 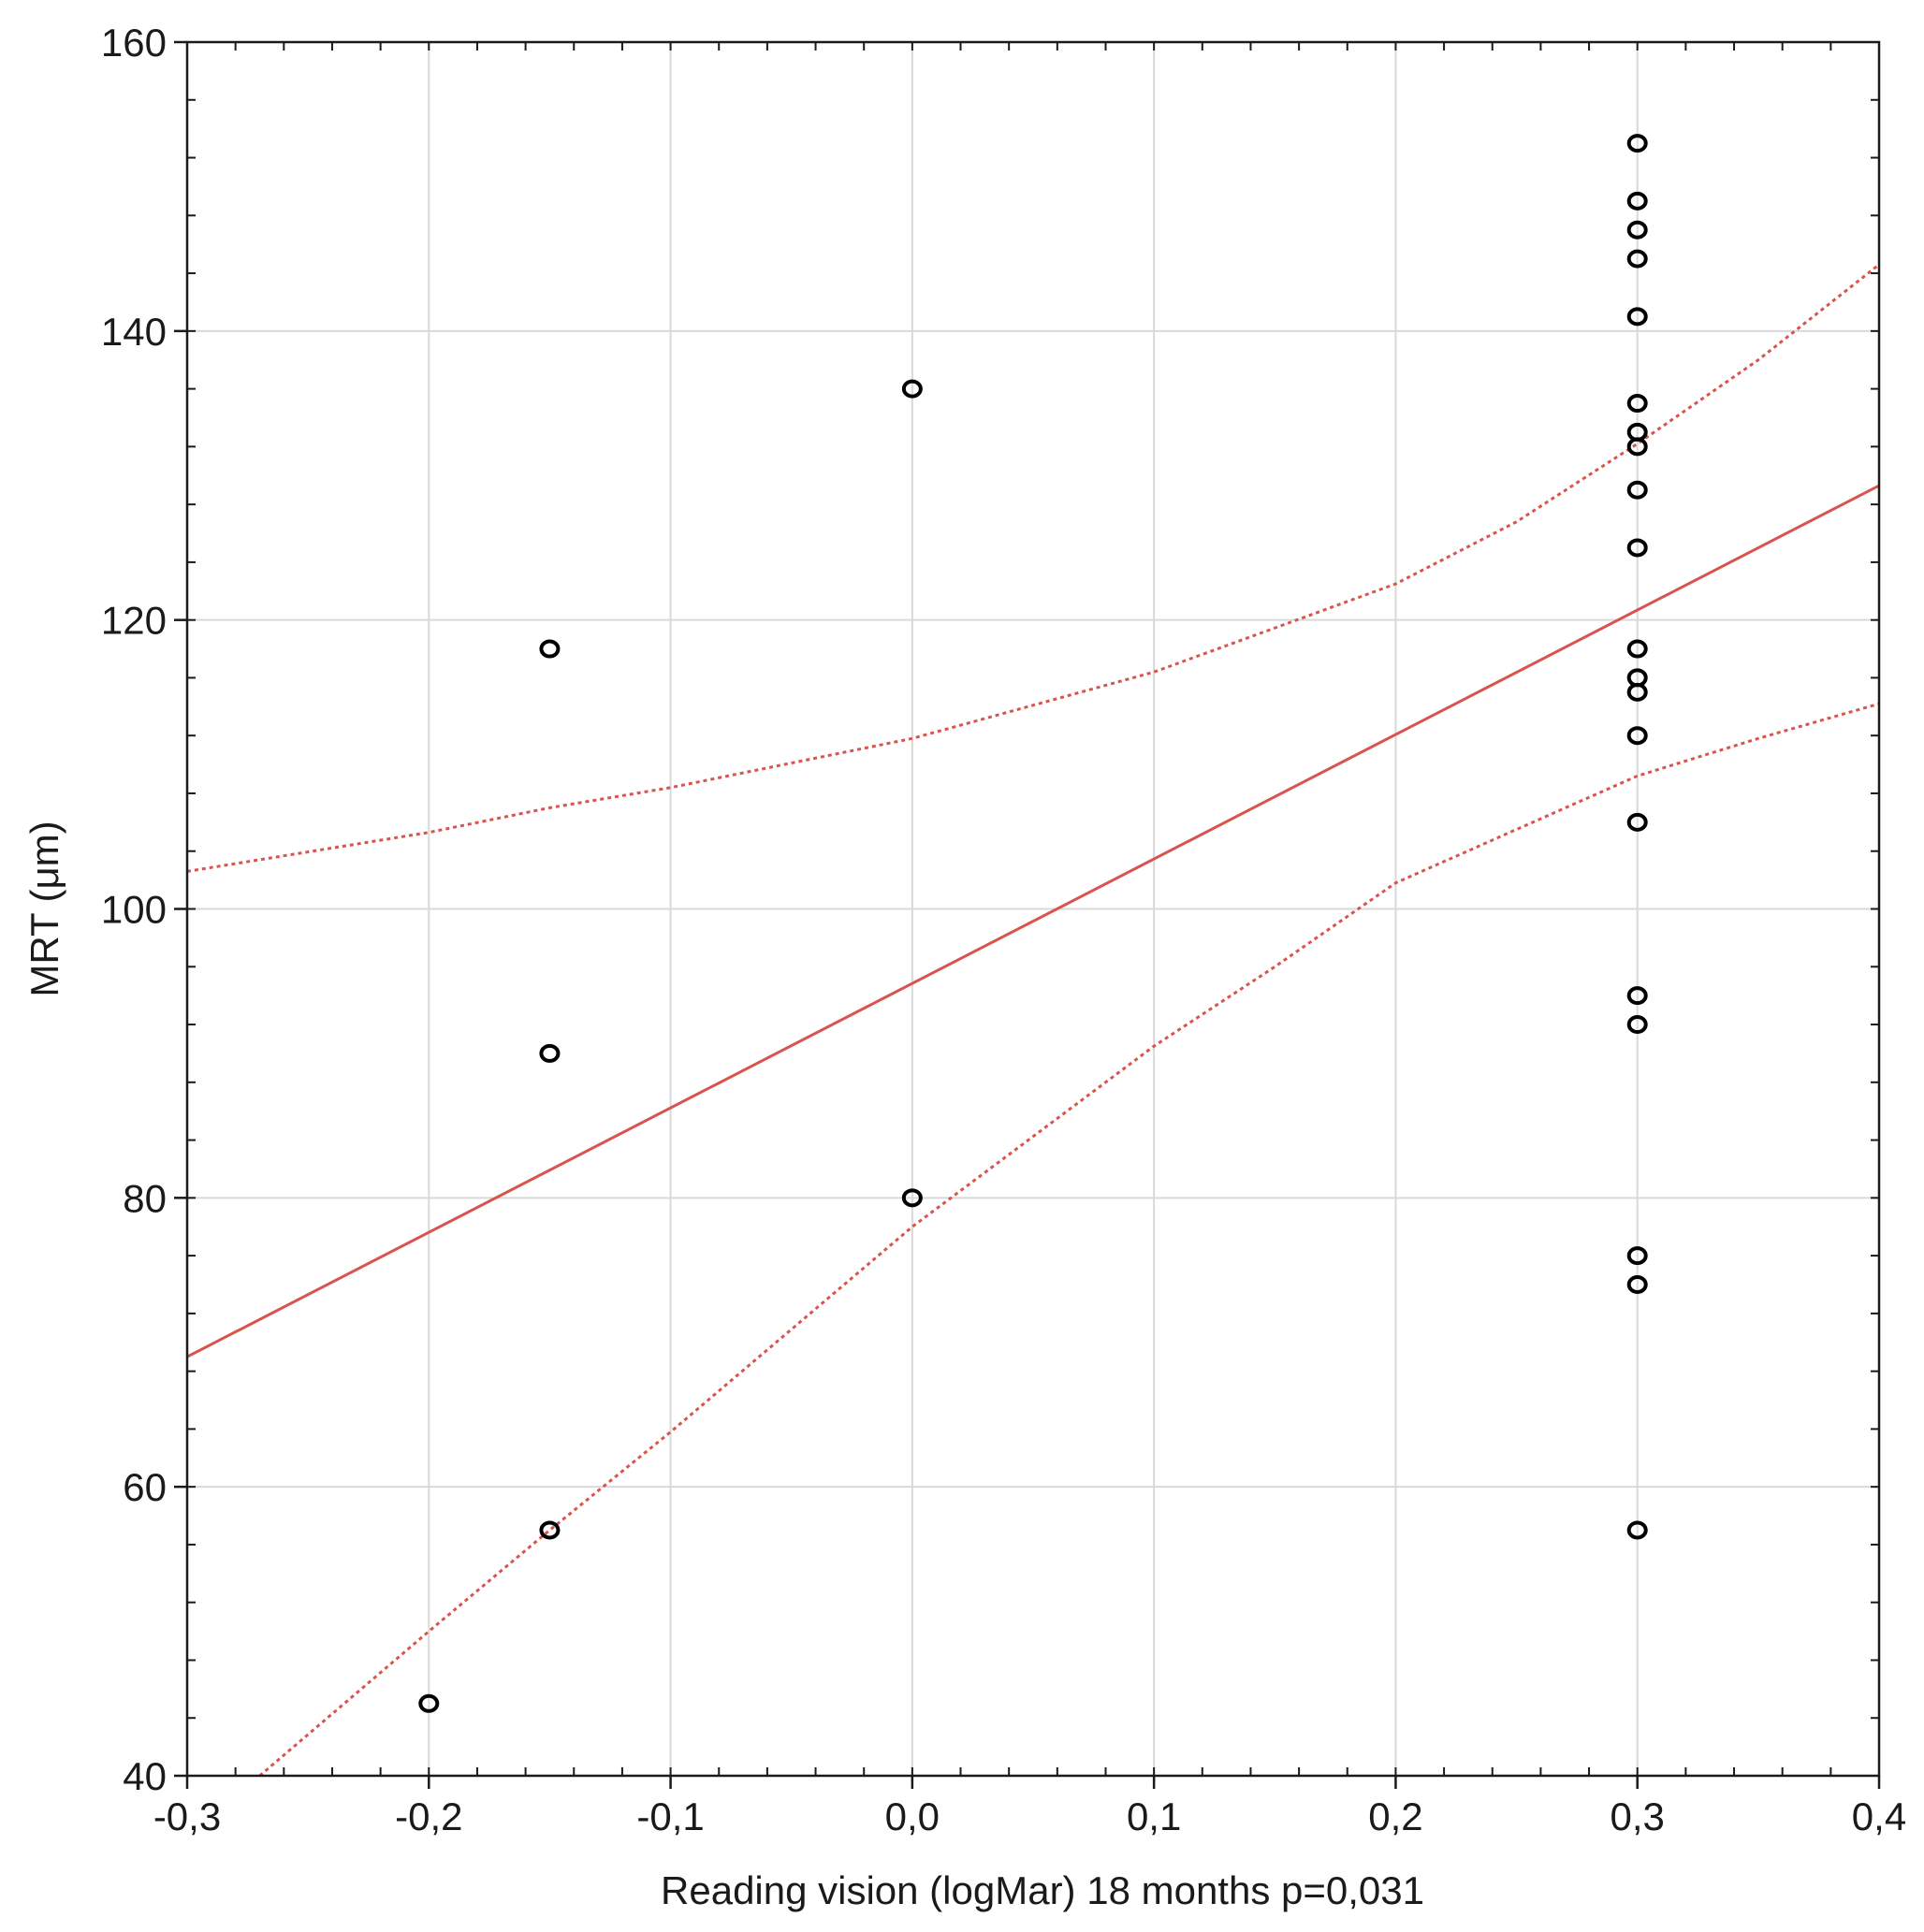 What do you see at coordinates (670, 1816) in the screenshot?
I see `x-tick-label: -0,1` at bounding box center [670, 1816].